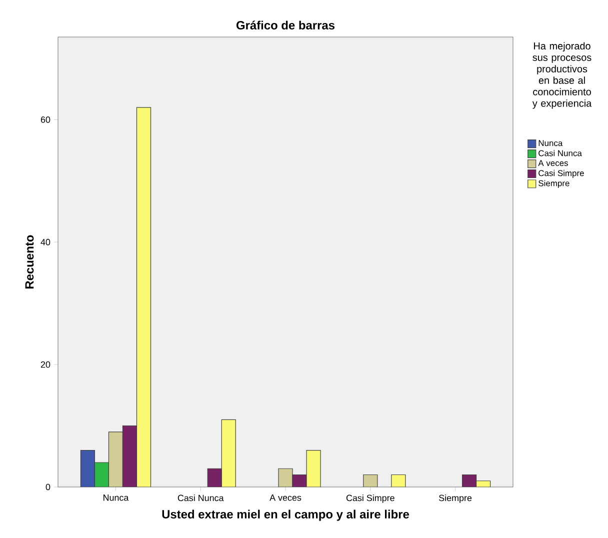  I want to click on x-tick-label: A veces, so click(286, 497).